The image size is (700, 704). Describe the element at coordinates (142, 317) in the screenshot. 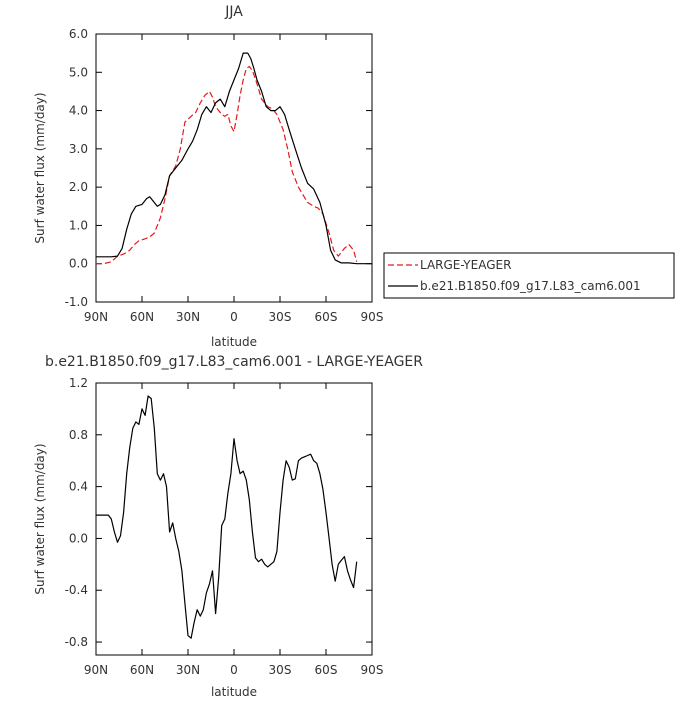

I see `top-x-tick-label: 60N` at that location.